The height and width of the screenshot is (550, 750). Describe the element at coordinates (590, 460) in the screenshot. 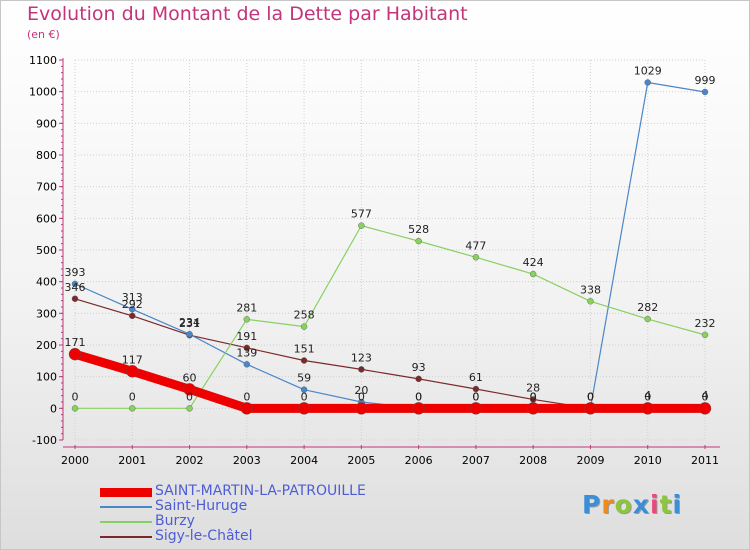

I see `x-tick-label: 2009` at that location.